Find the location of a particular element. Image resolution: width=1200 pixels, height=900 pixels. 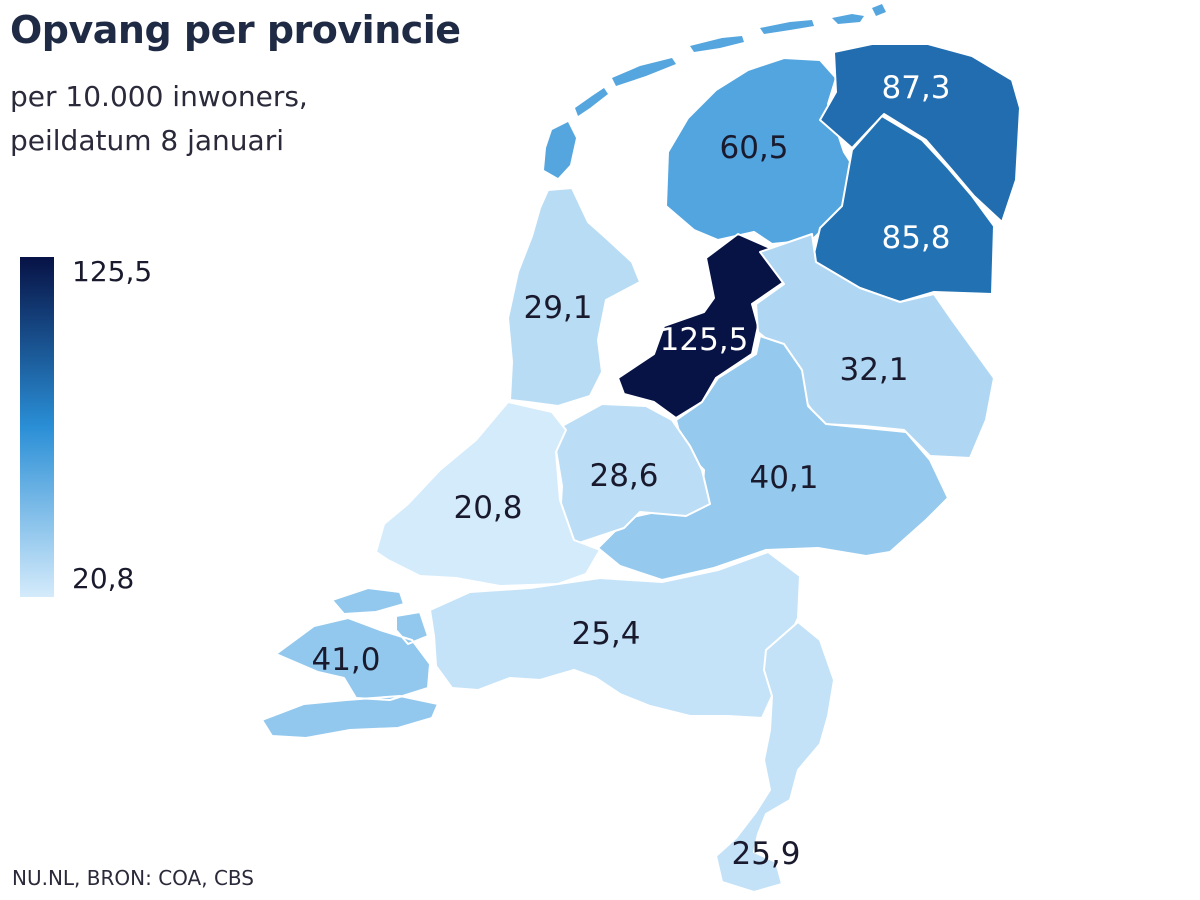

island-schiermonnikoog is located at coordinates (787, 27).